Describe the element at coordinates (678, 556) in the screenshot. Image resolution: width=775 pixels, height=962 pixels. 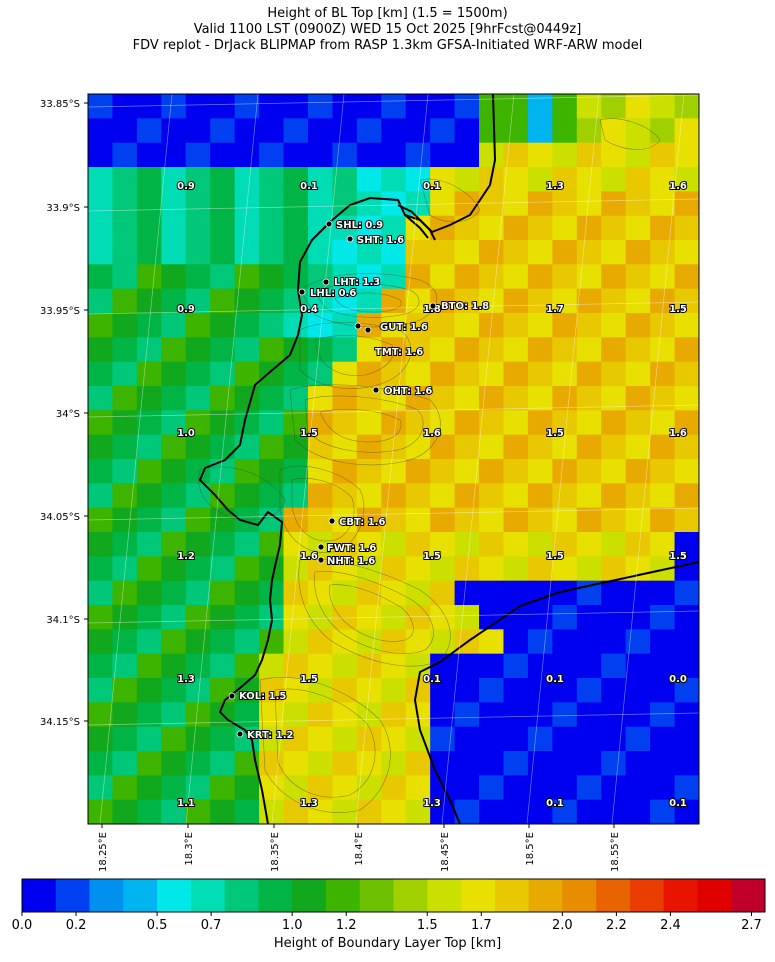
I see `grid-value-label: 1.5` at that location.